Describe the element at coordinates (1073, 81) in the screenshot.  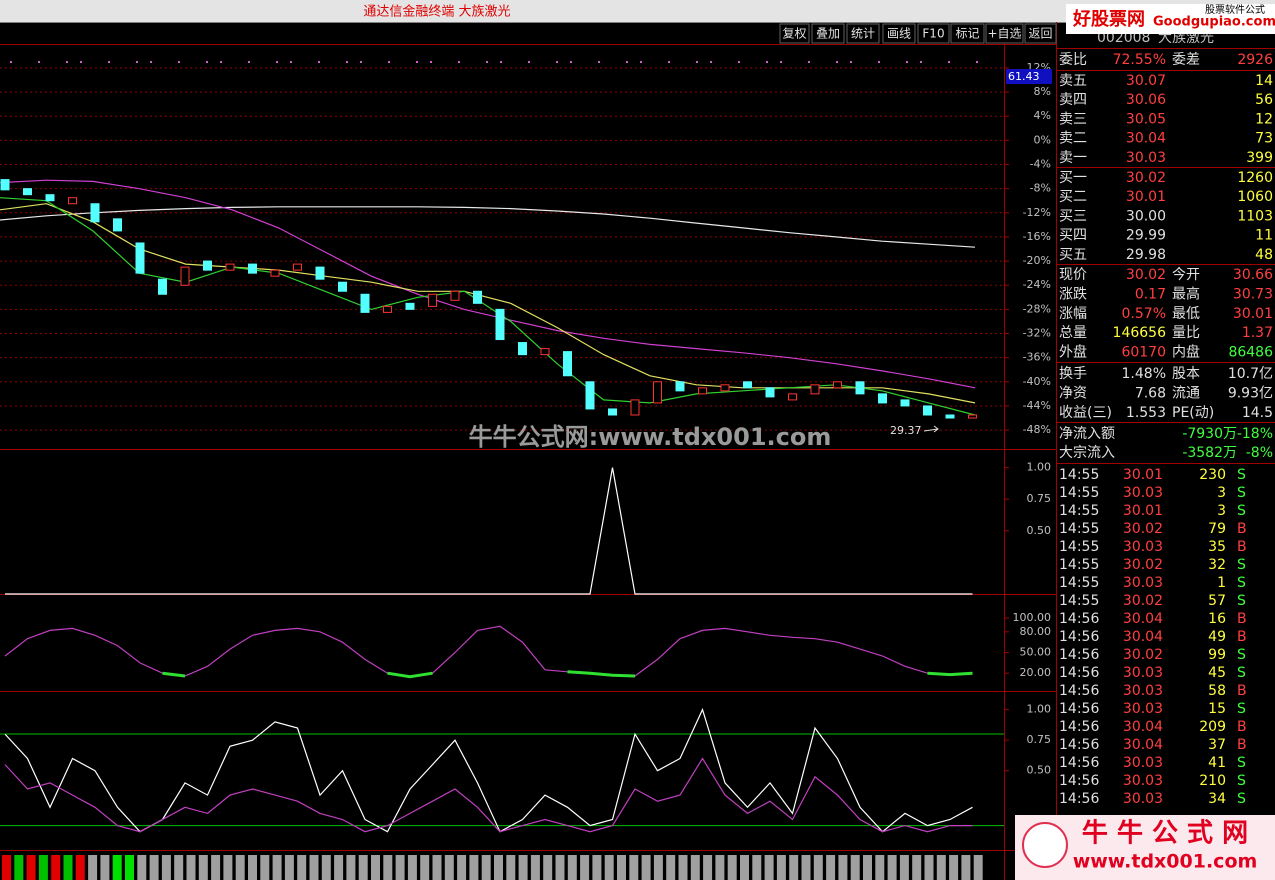
I see `quote-text: 卖五` at that location.